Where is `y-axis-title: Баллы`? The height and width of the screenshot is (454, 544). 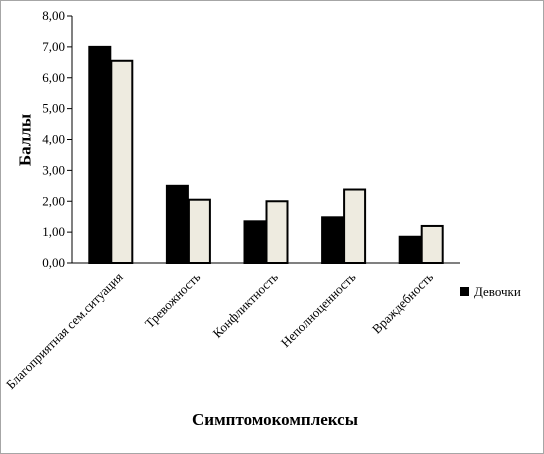 y-axis-title: Баллы is located at coordinates (25, 140).